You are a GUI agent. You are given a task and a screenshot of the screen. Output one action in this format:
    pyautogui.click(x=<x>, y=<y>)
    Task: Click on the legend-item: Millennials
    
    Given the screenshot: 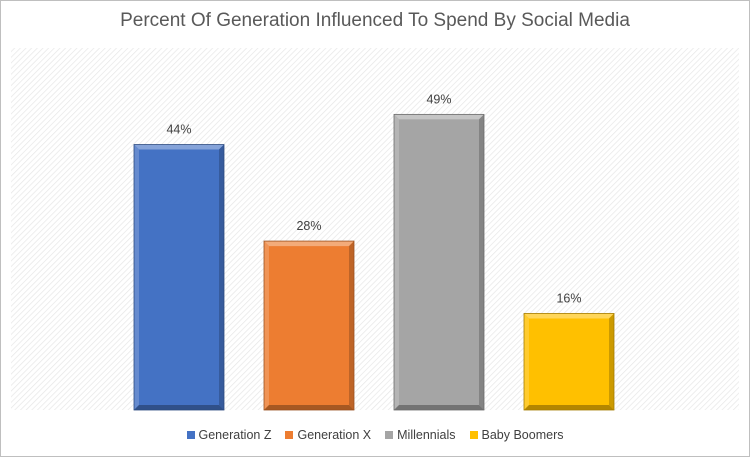 What is the action you would take?
    pyautogui.click(x=420, y=435)
    